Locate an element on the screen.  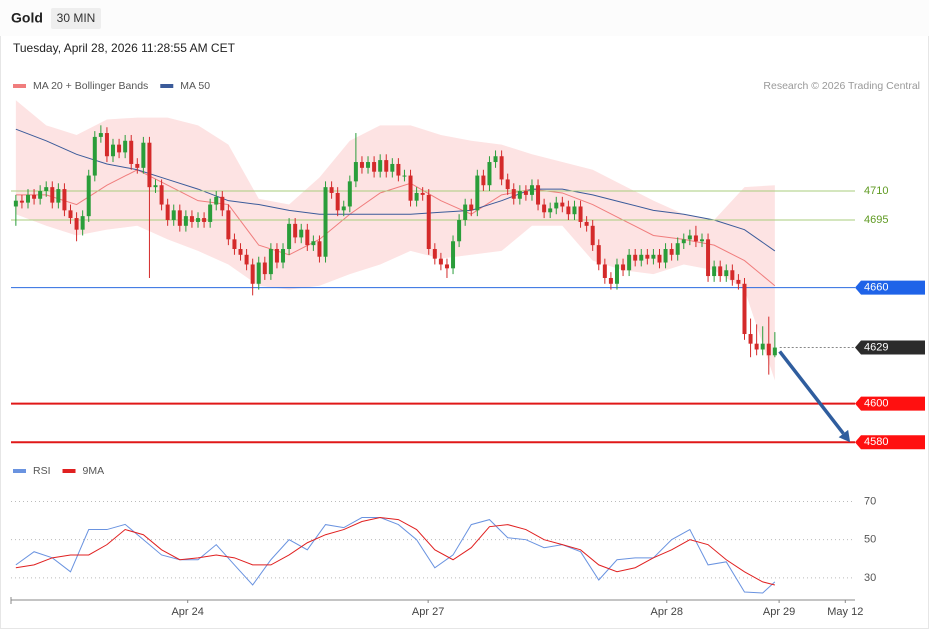
level-label: 4600 is located at coordinates (876, 404).